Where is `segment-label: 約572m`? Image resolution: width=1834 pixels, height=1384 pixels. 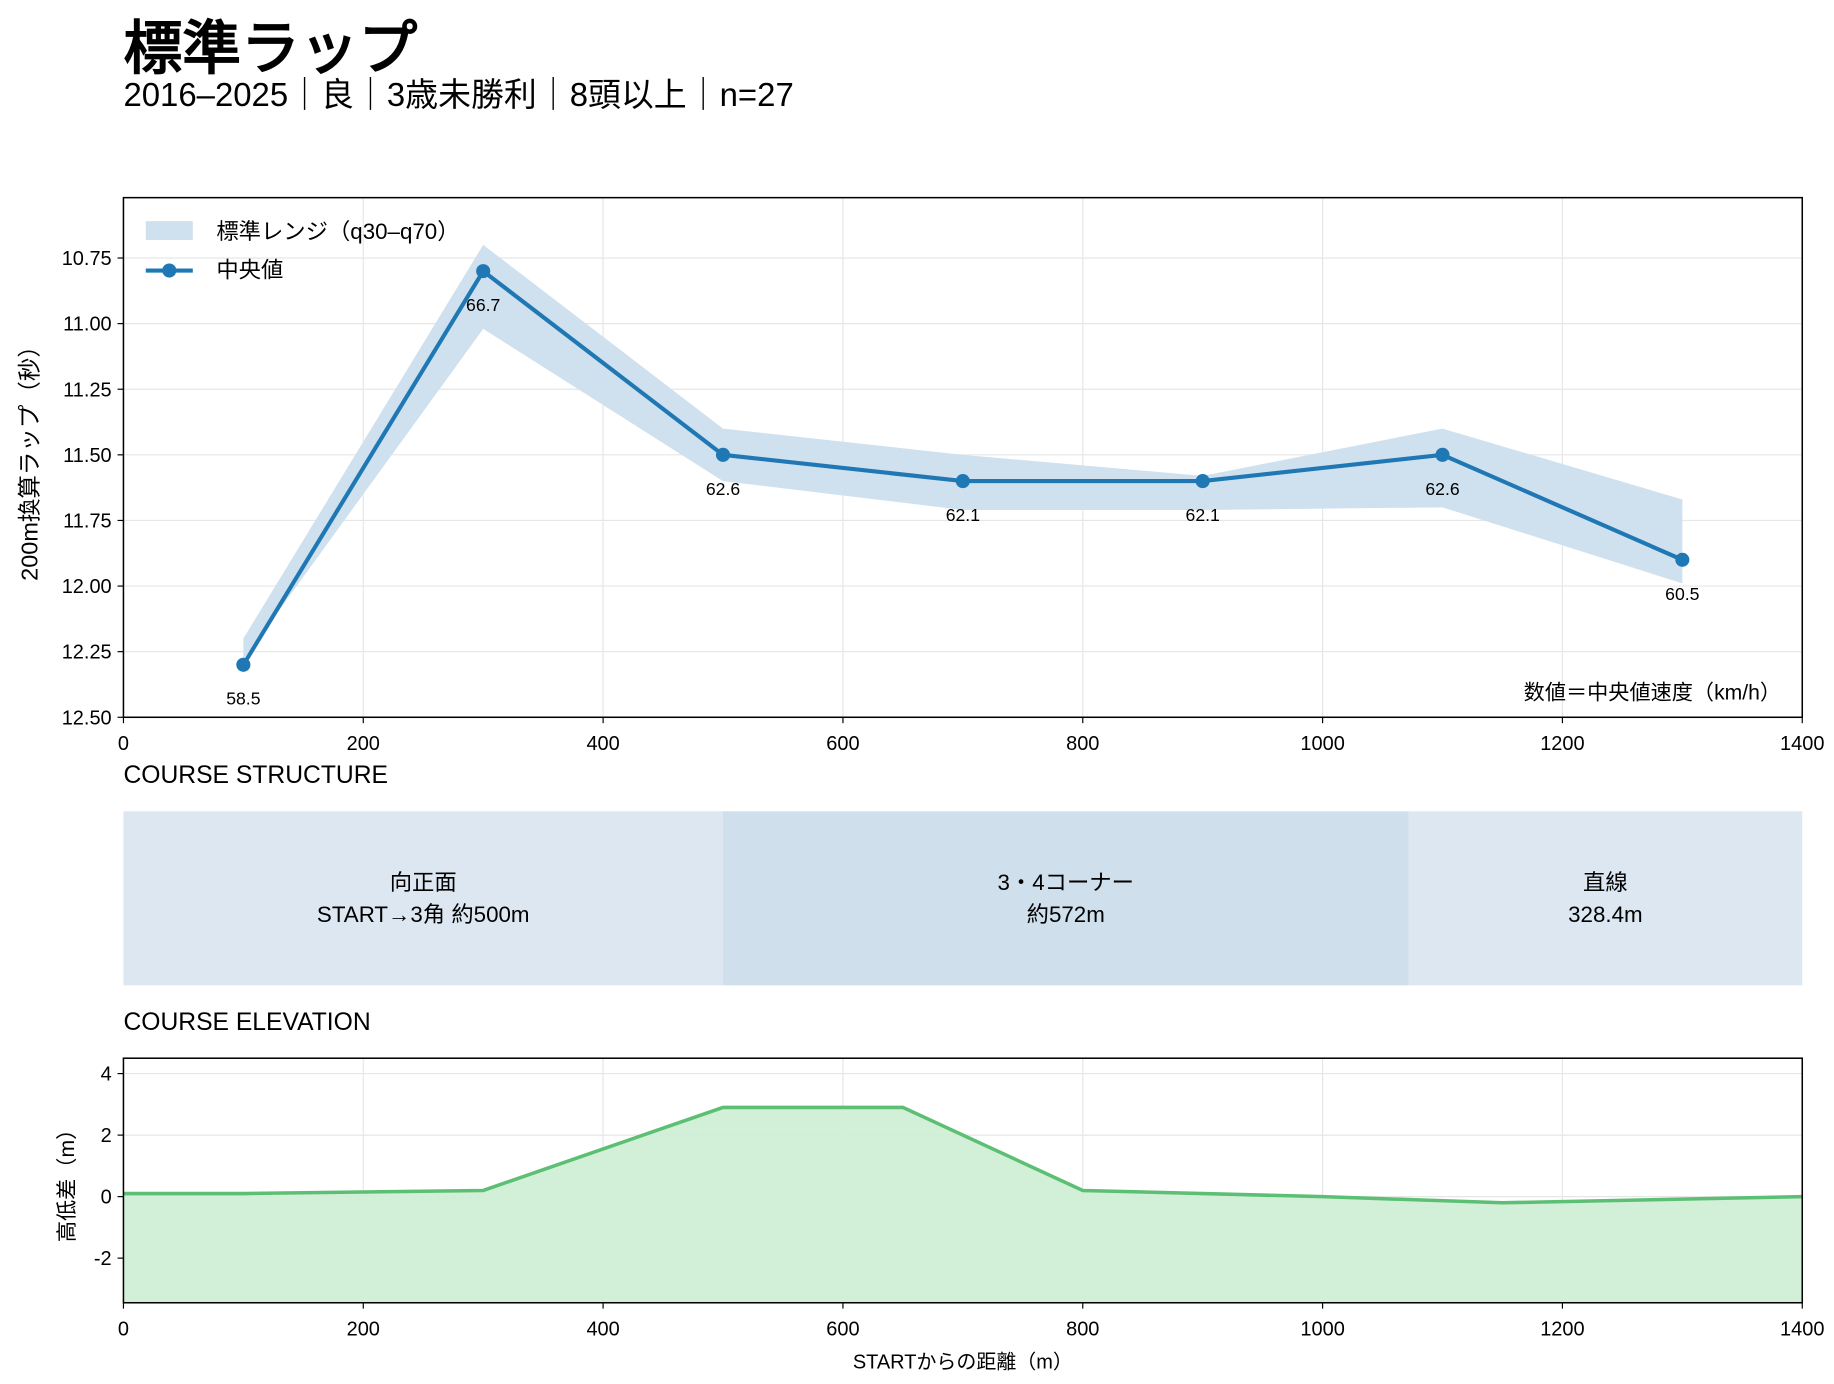
segment-label: 約572m is located at coordinates (1066, 914).